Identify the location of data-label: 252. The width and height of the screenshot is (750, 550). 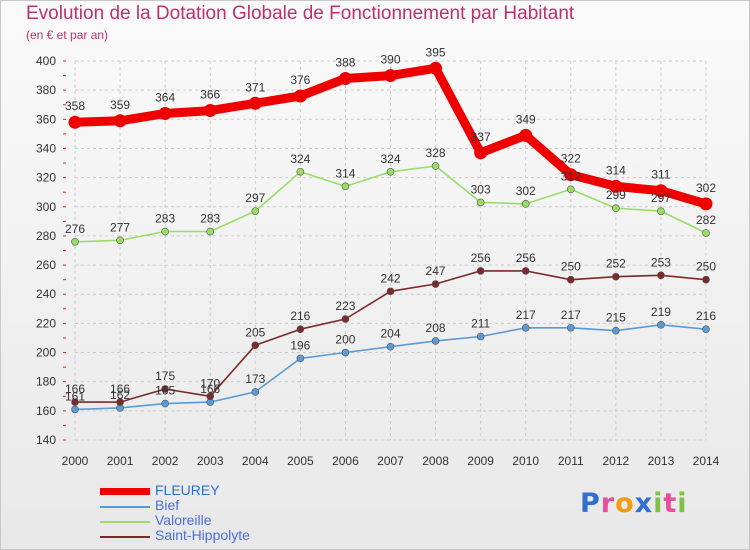
(616, 264).